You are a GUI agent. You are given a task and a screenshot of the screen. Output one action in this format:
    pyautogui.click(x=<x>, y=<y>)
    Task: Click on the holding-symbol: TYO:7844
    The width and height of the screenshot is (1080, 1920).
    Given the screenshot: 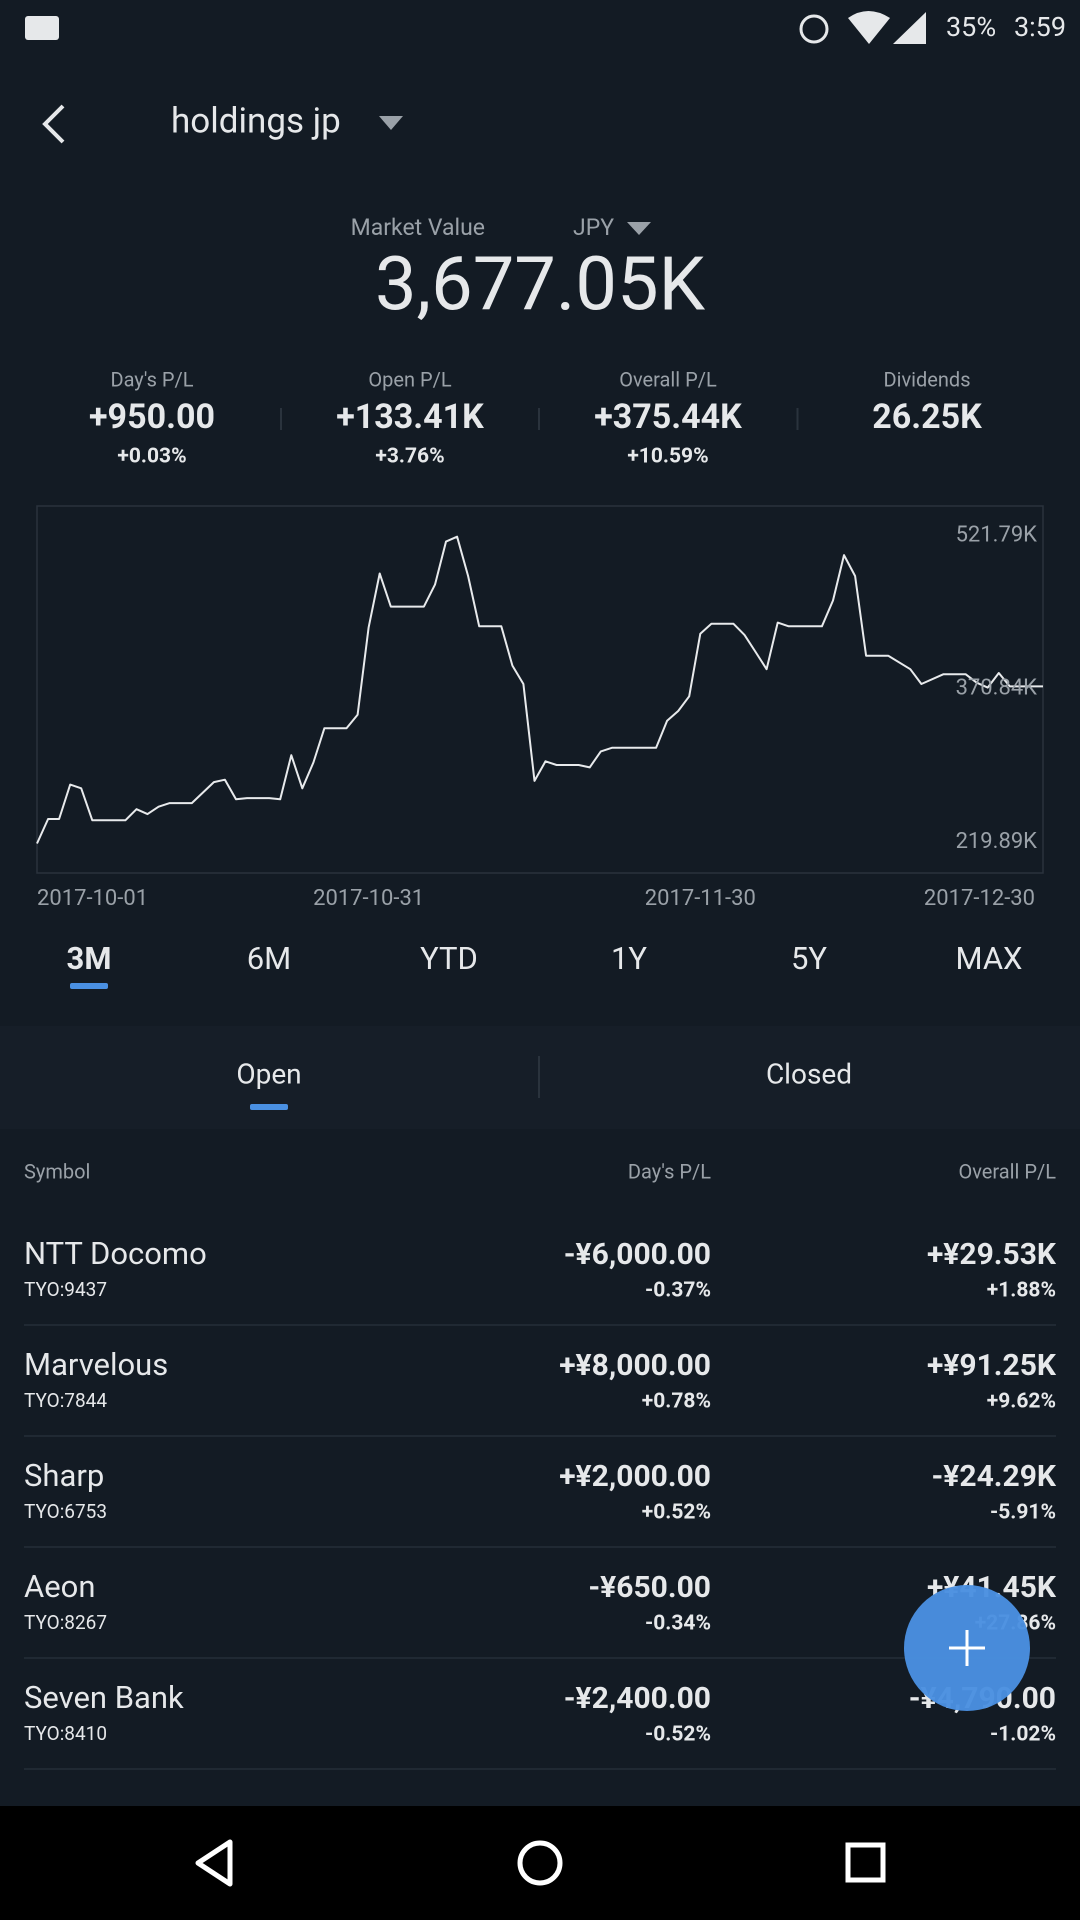 What is the action you would take?
    pyautogui.click(x=65, y=1400)
    